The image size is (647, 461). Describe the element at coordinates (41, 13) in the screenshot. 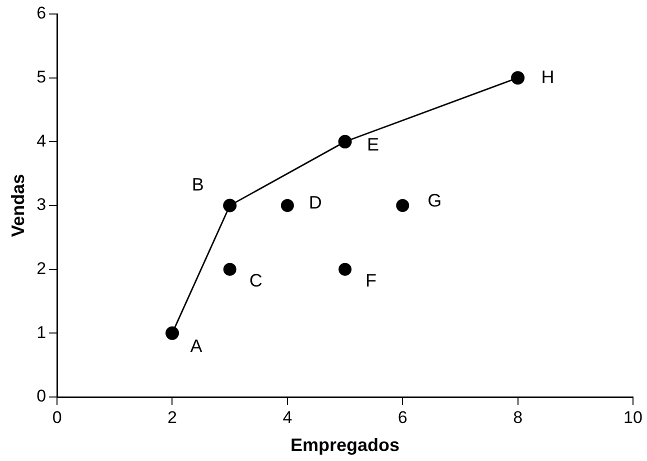

I see `y-tick-label: 6` at that location.